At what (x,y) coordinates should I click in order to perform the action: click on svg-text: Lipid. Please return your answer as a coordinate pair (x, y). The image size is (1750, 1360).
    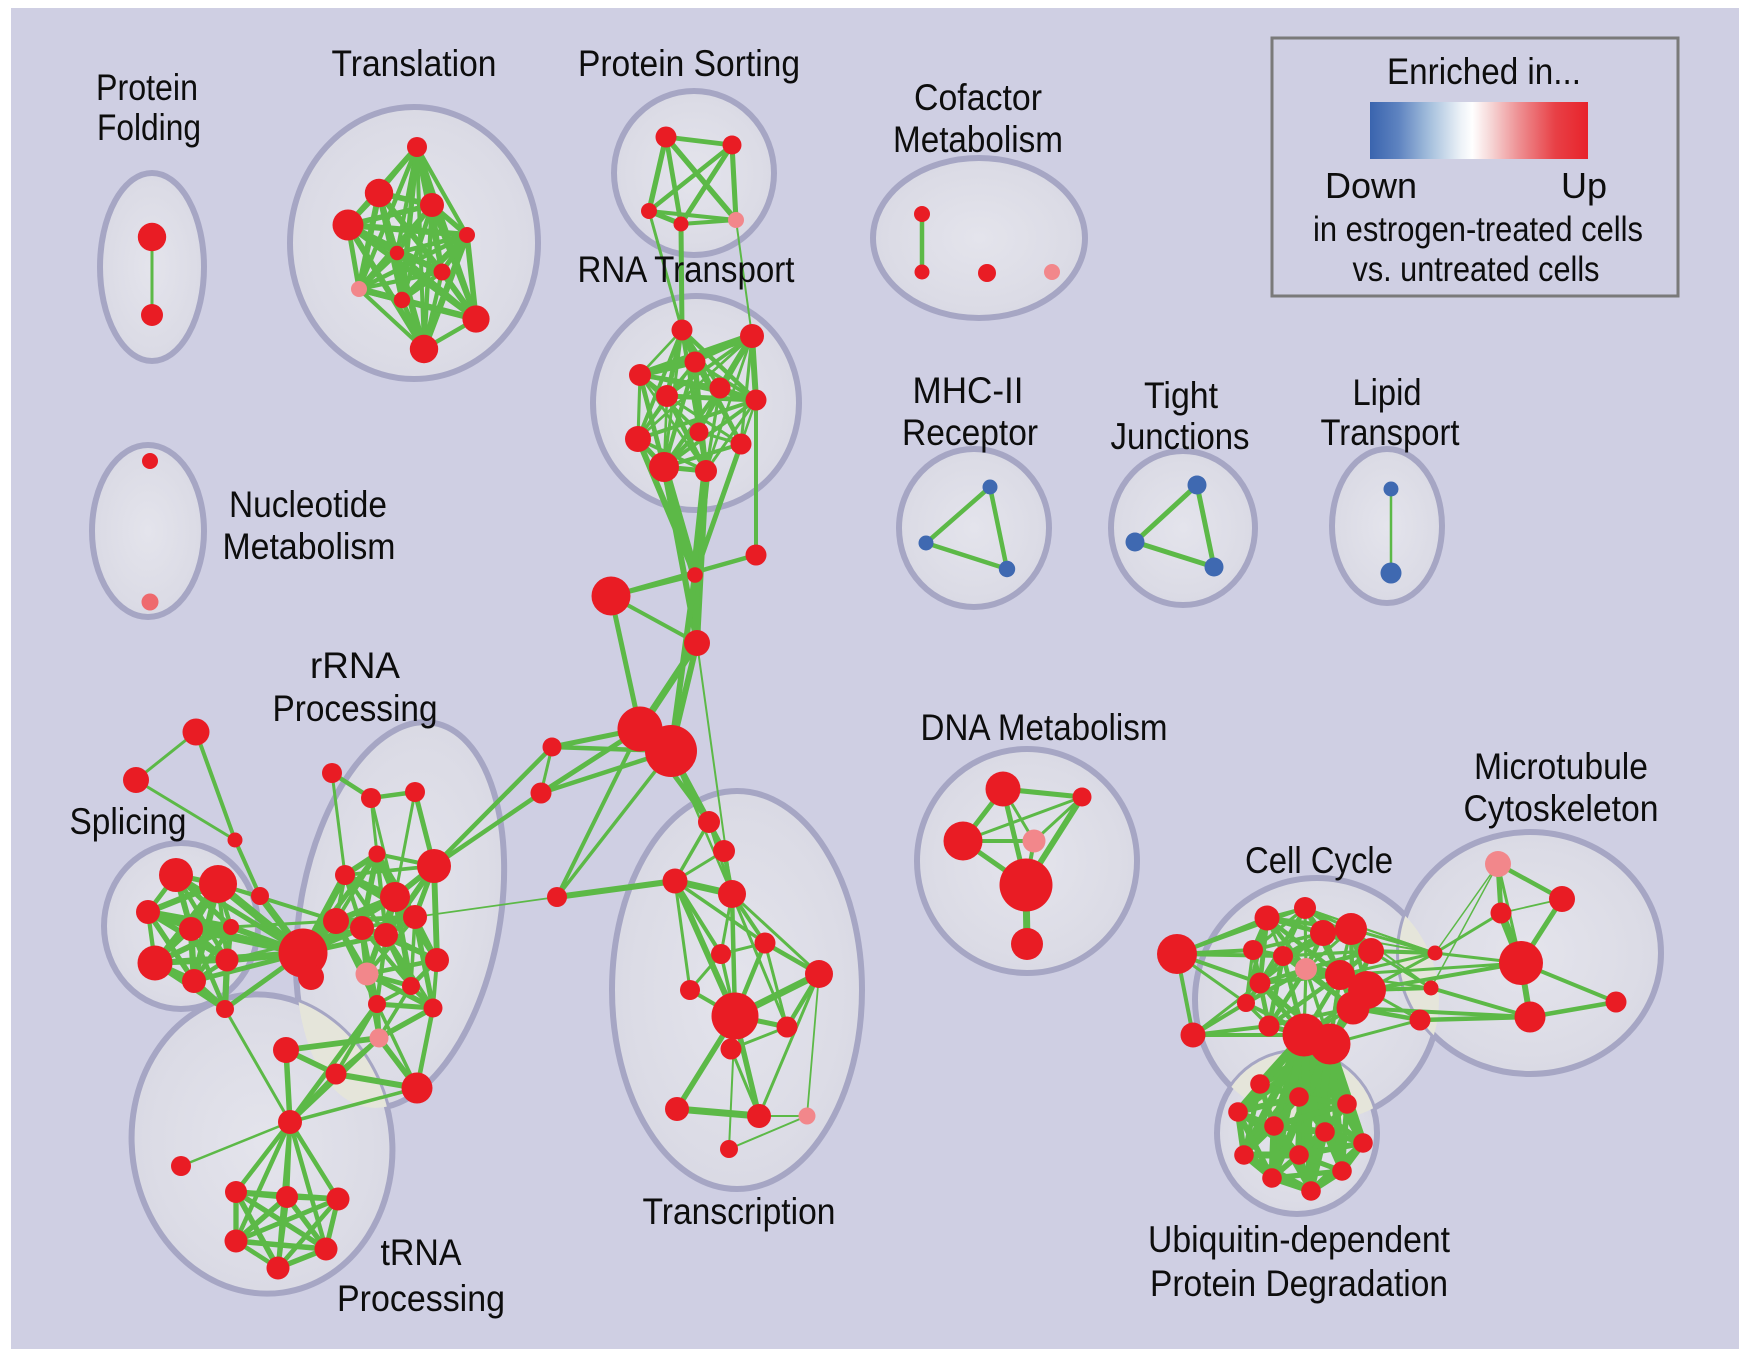
    Looking at the image, I should click on (1387, 392).